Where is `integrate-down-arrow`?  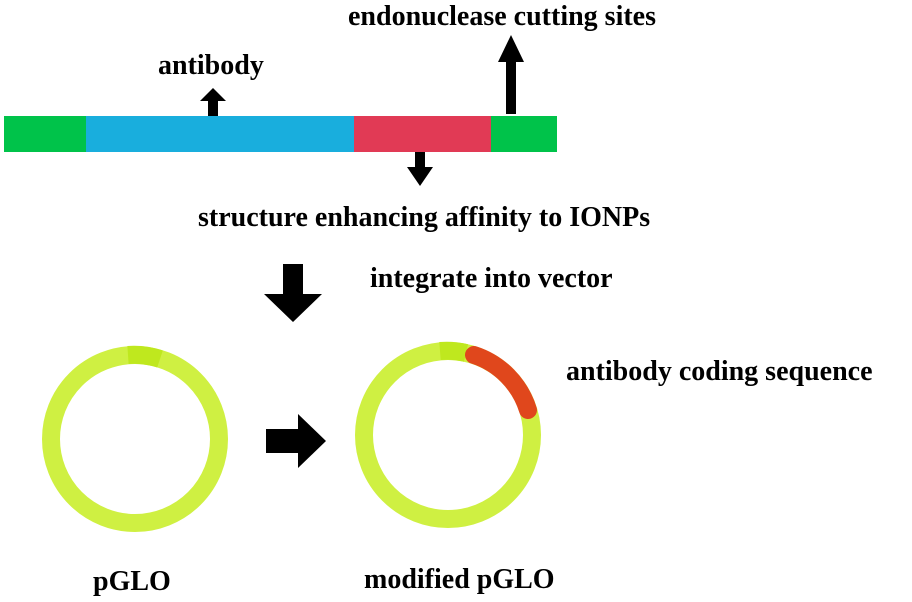
integrate-down-arrow is located at coordinates (293, 293).